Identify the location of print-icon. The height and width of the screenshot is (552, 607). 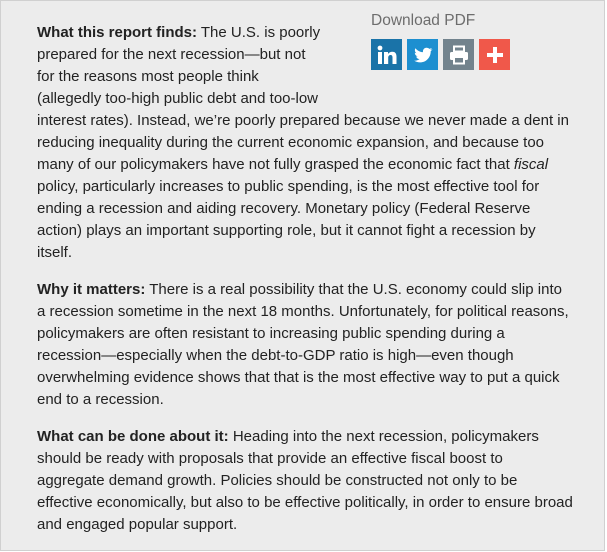
(458, 54).